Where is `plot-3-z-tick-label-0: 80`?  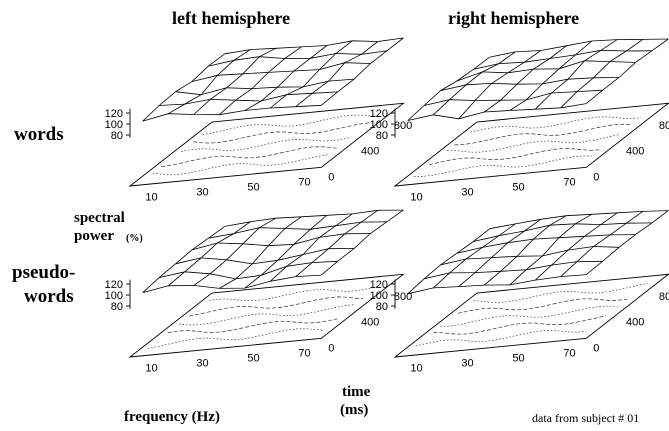 plot-3-z-tick-label-0: 80 is located at coordinates (382, 307).